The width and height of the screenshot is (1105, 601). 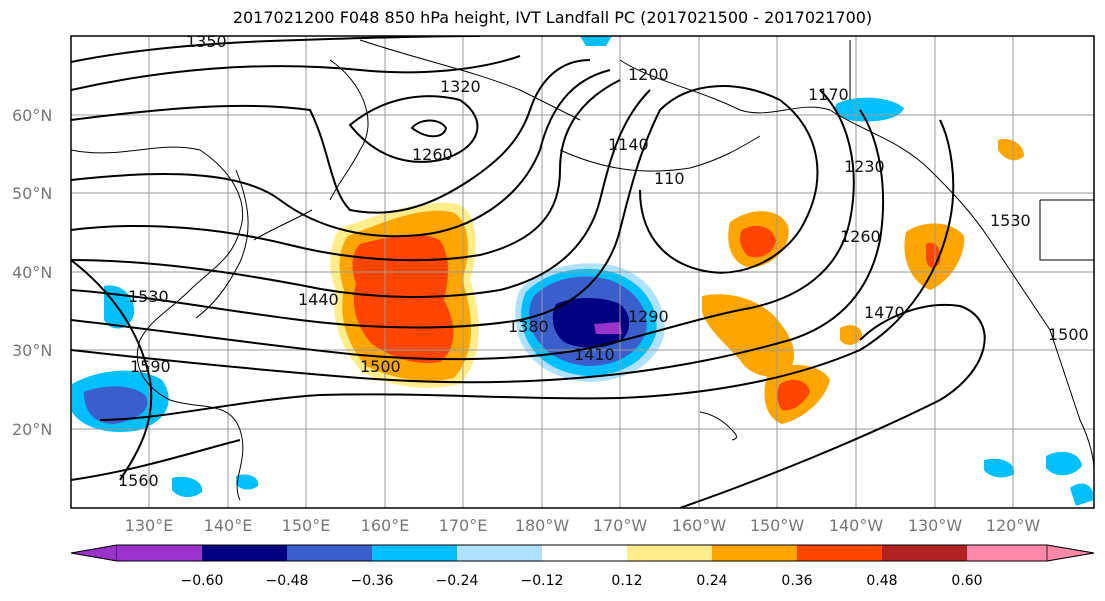 What do you see at coordinates (116, 405) in the screenshot?
I see `anomaly-neg-west-inner` at bounding box center [116, 405].